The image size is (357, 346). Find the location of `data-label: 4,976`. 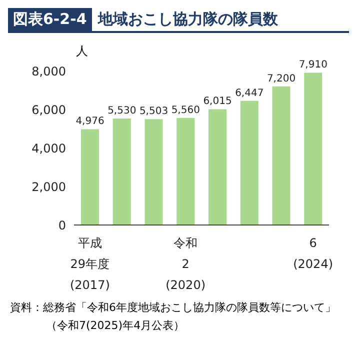

data-label: 4,976 is located at coordinates (90, 122).